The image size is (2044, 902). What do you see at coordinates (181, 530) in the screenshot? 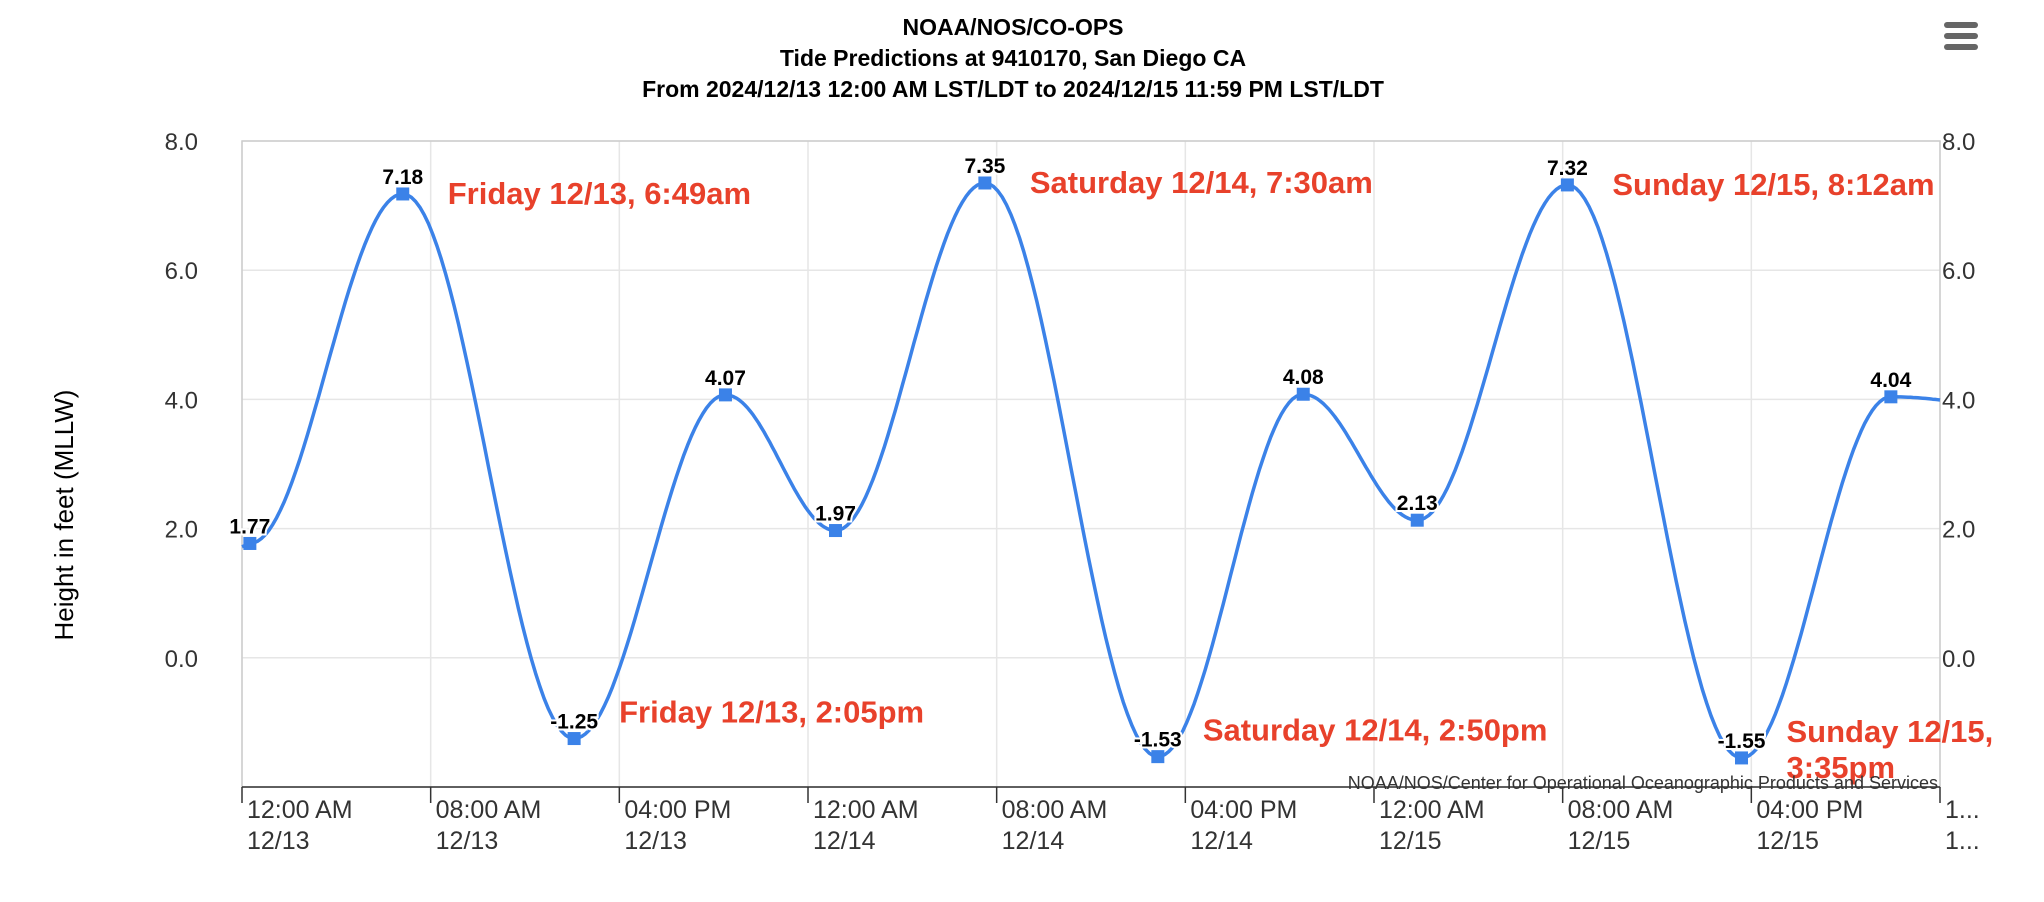
I see `y-tick-label-left: 2.0` at bounding box center [181, 530].